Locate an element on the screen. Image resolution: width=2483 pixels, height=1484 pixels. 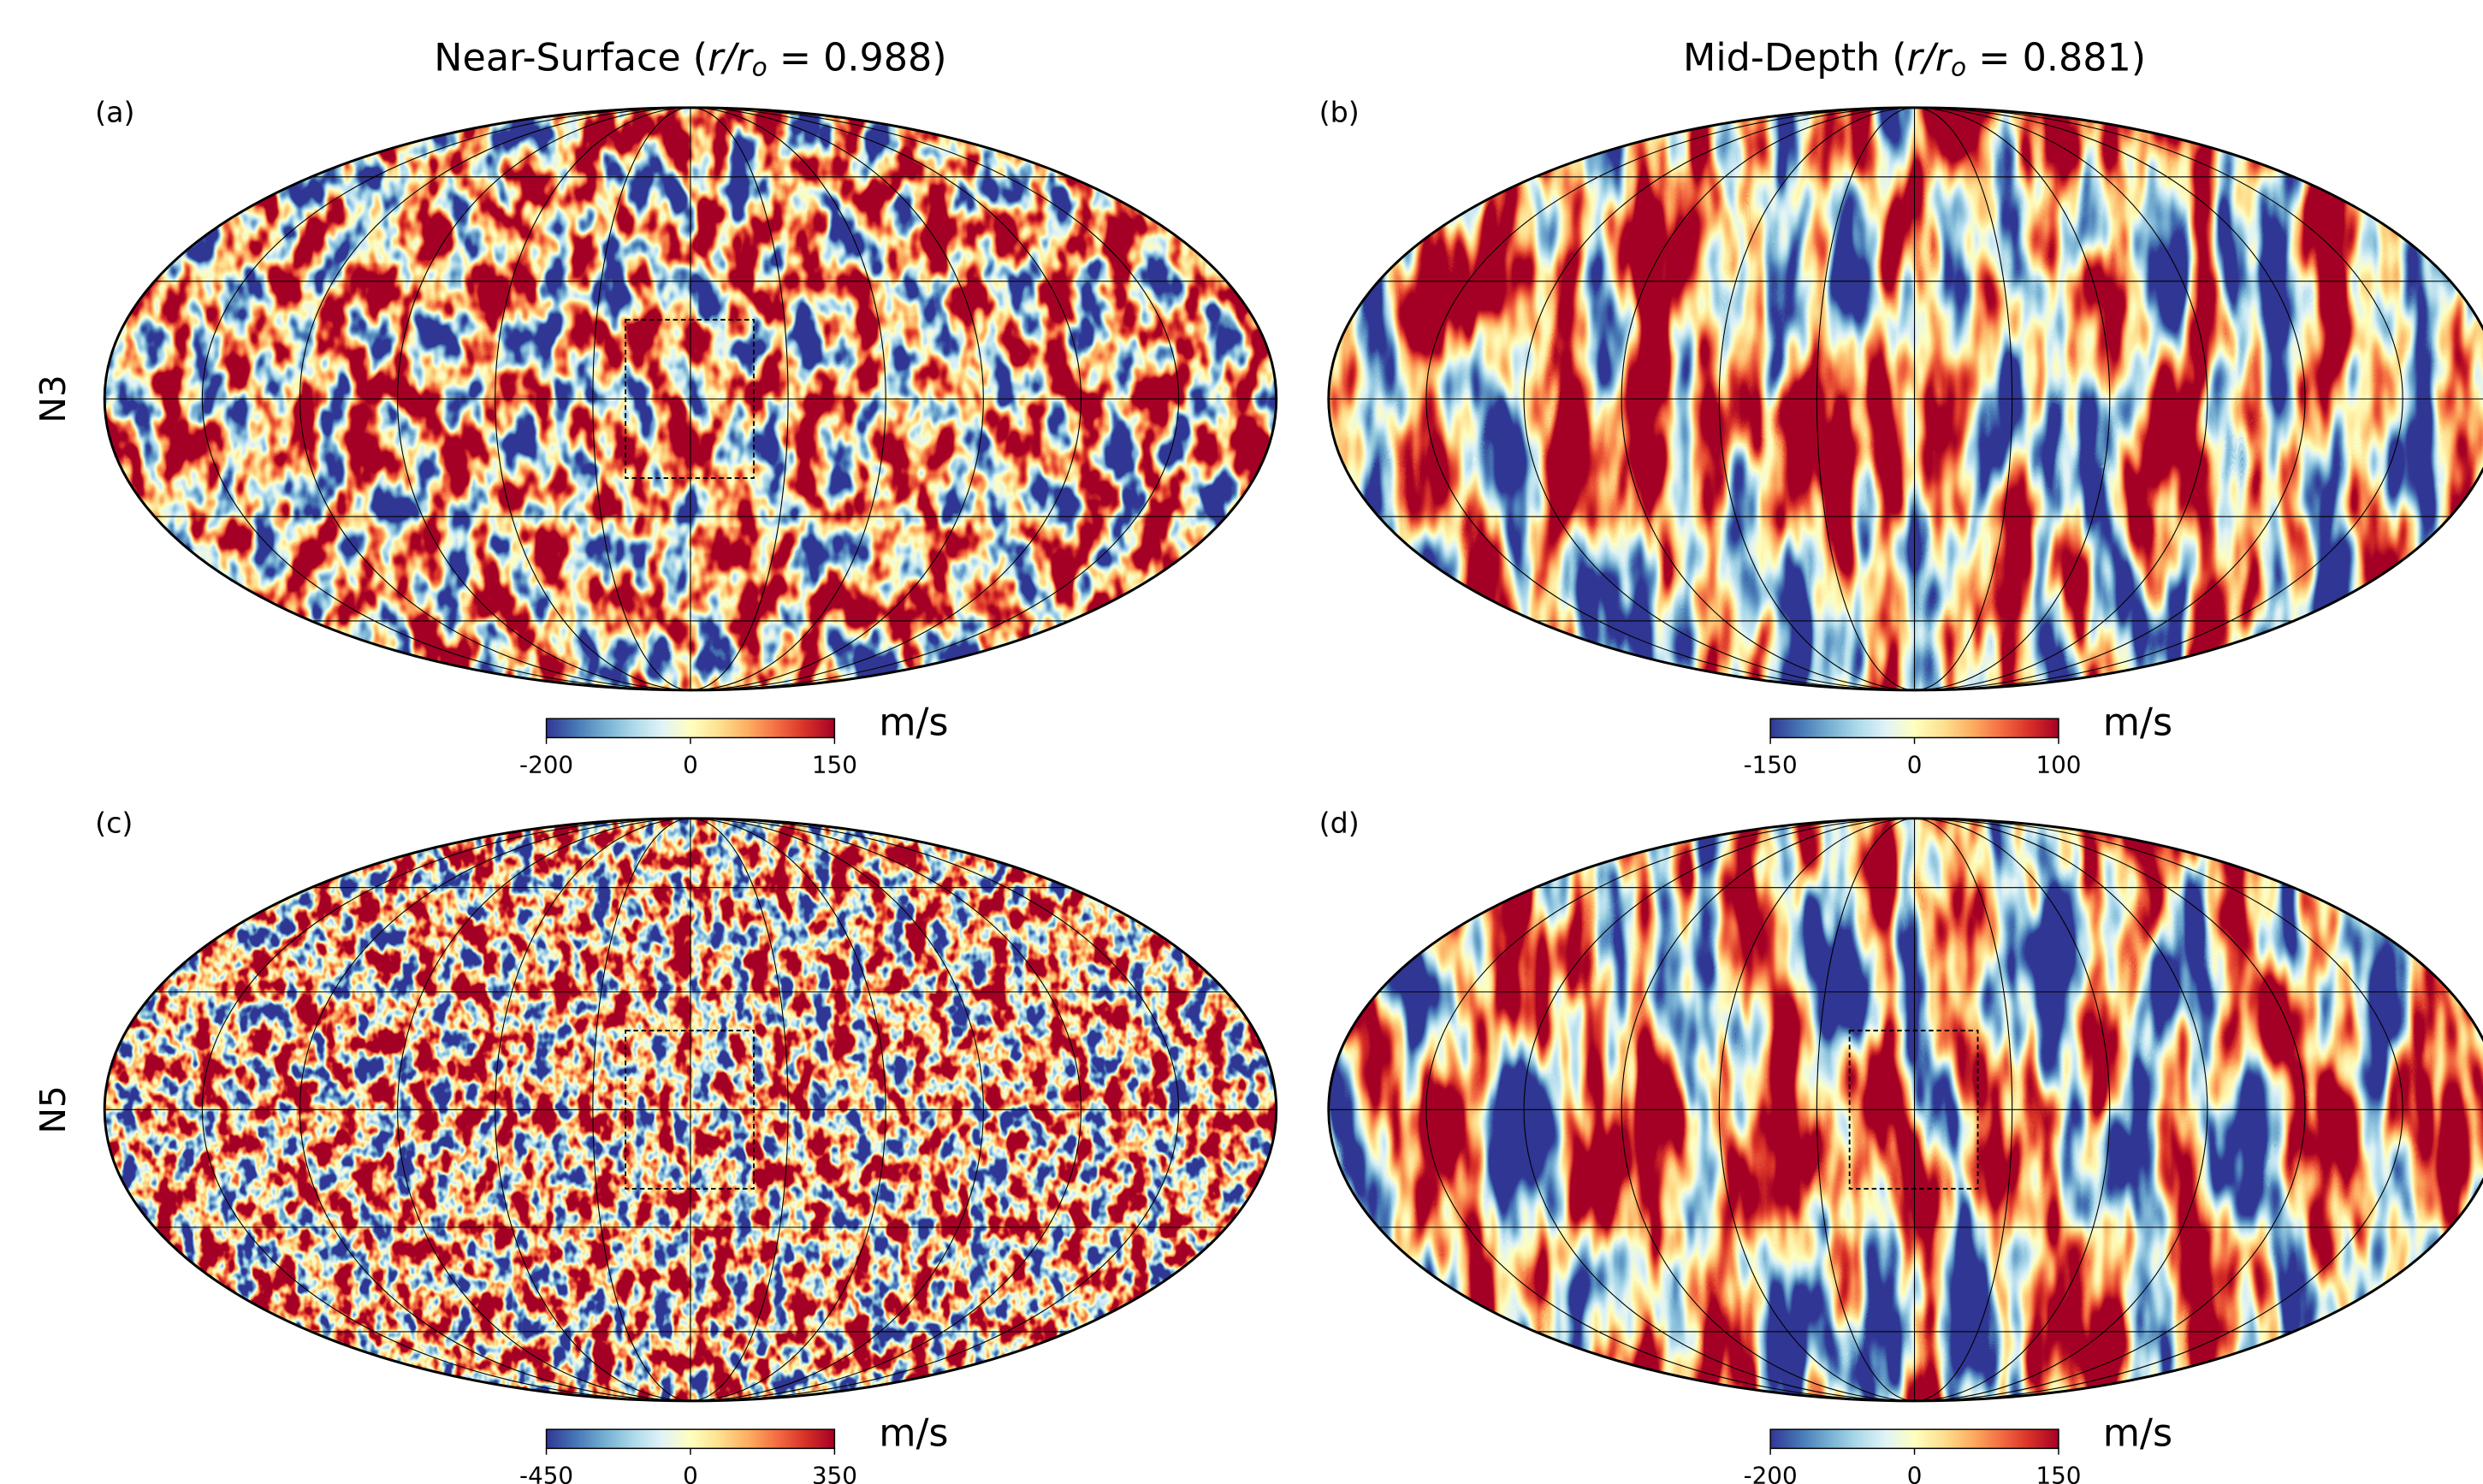
panel-label: (d) is located at coordinates (1340, 823).